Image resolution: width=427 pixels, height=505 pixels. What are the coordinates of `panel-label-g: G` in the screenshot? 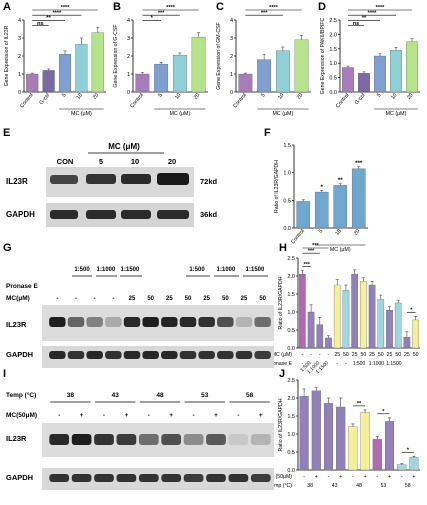 It's located at (7, 248).